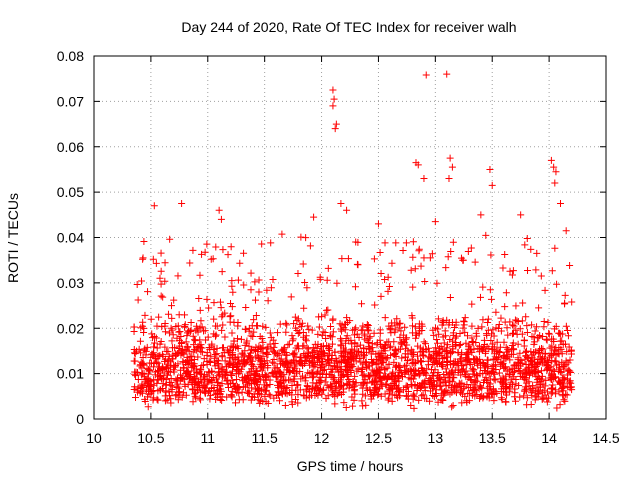  Describe the element at coordinates (265, 438) in the screenshot. I see `x-tick-label: 11.5` at that location.